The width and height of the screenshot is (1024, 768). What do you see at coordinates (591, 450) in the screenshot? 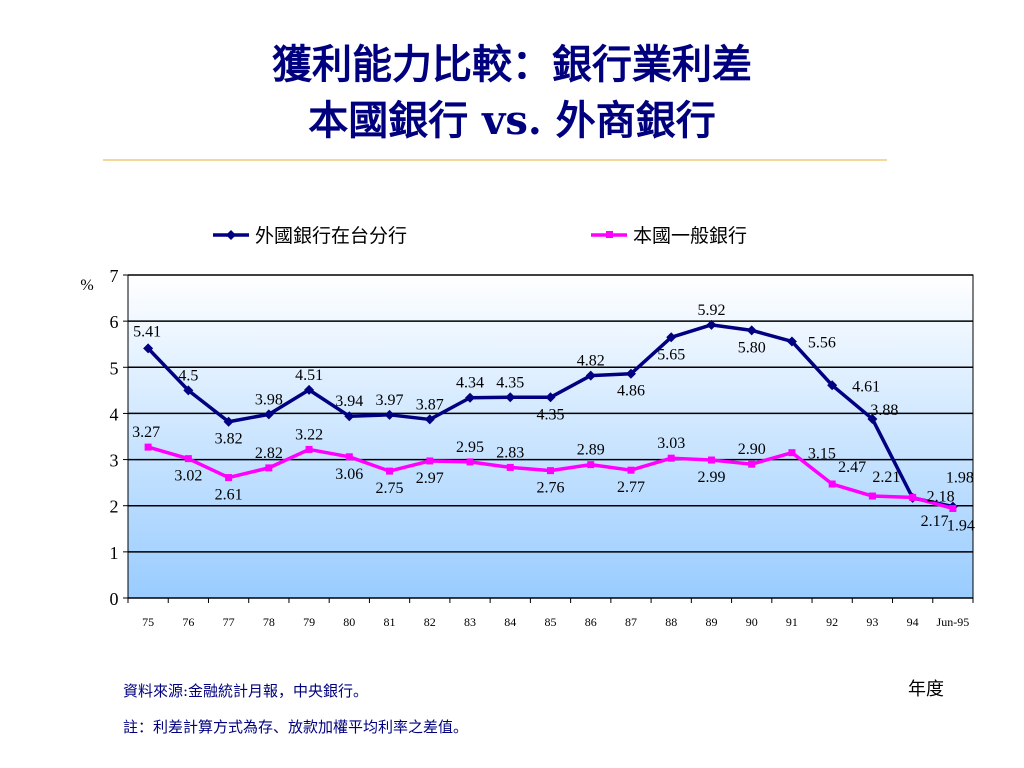
I see `data-label: 2.89` at bounding box center [591, 450].